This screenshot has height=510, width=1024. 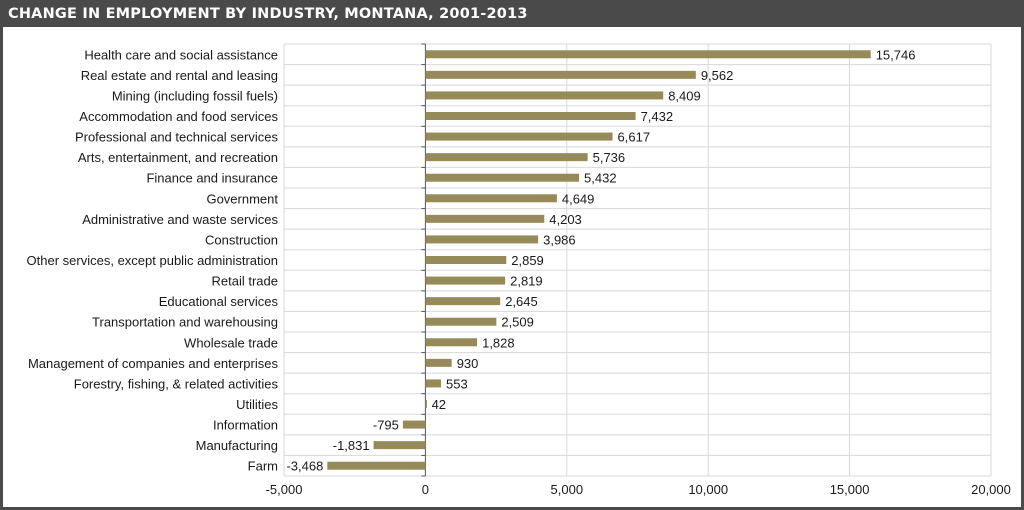 I want to click on category-label: Transportation and warehousing, so click(x=185, y=322).